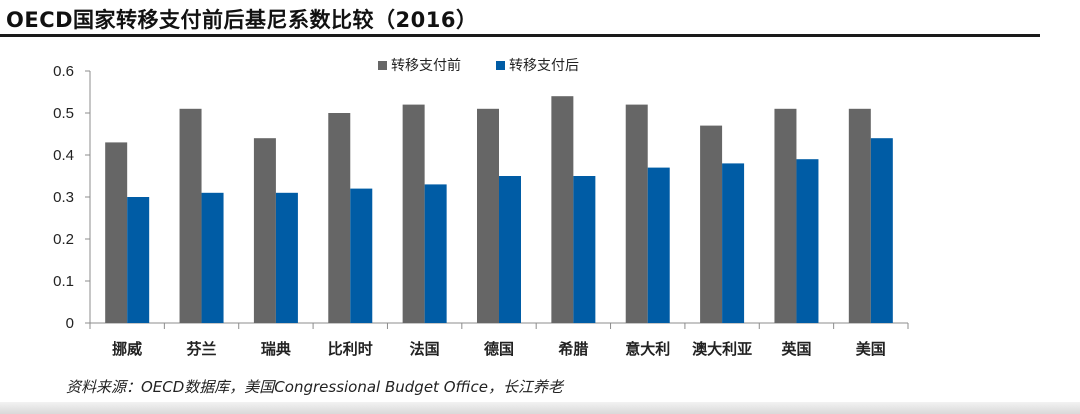 The width and height of the screenshot is (1080, 414). What do you see at coordinates (871, 349) in the screenshot?
I see `x-category-label: 美国` at bounding box center [871, 349].